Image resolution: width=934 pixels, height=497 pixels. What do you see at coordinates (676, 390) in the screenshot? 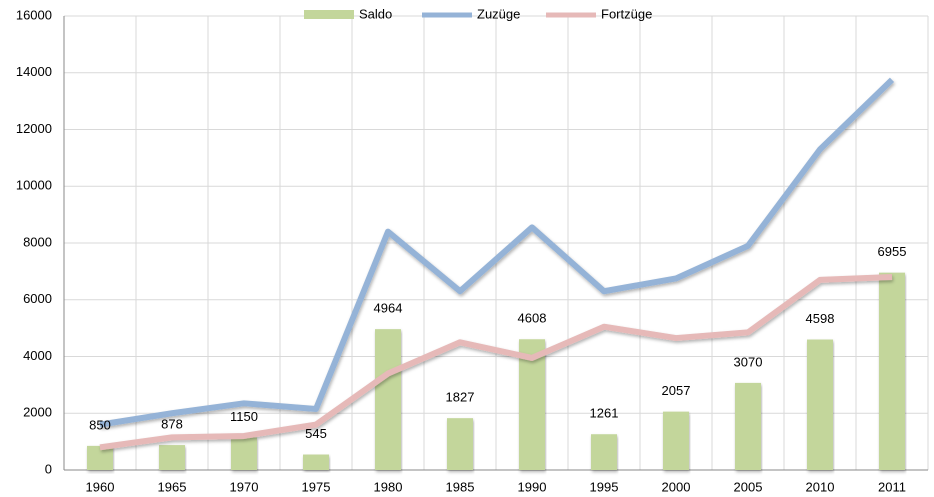
I see `data-label: 2057` at bounding box center [676, 390].